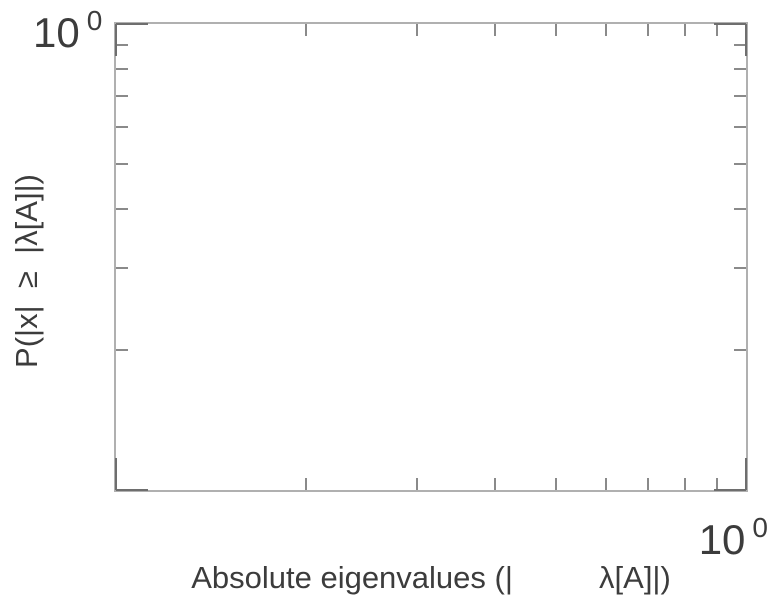  I want to click on y-tick-exponent: 0, so click(94, 20).